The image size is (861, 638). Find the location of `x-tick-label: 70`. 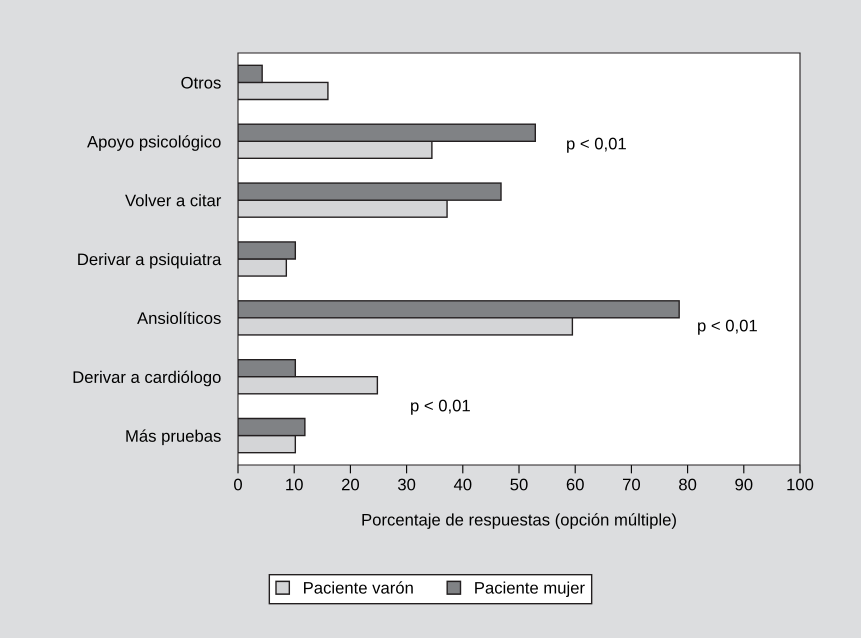

x-tick-label: 70 is located at coordinates (631, 484).